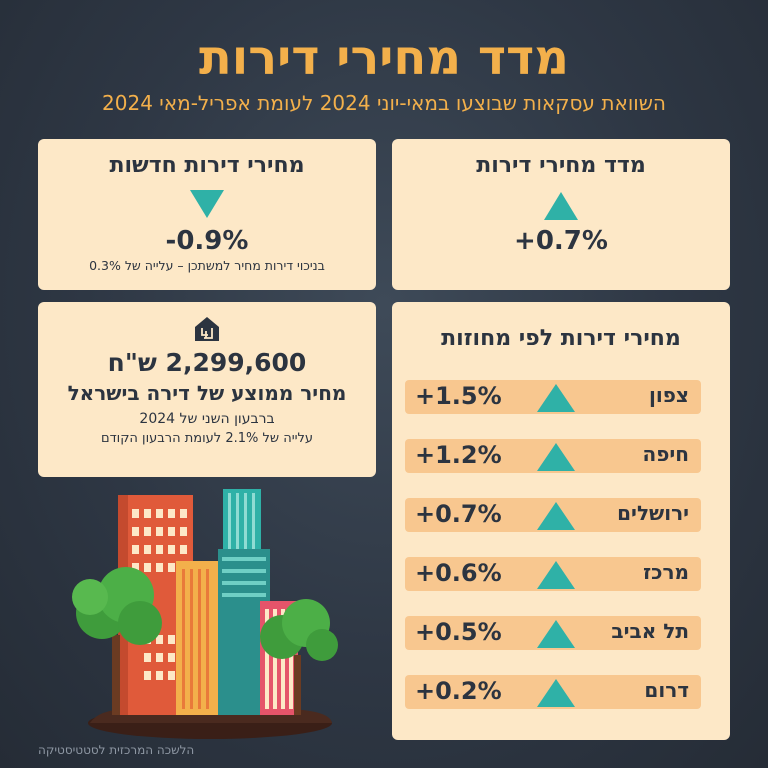 This screenshot has height=768, width=768. I want to click on down-triangle-icon, so click(207, 204).